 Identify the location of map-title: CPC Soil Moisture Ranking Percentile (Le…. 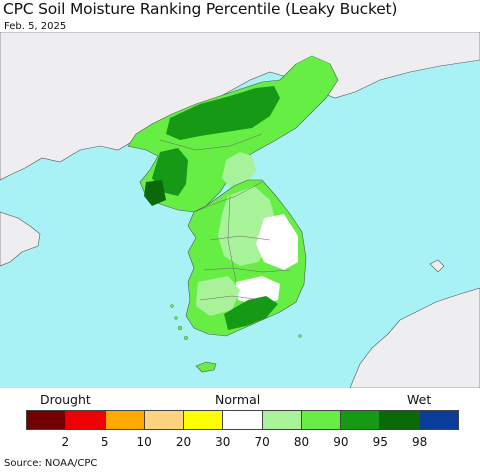
(200, 9).